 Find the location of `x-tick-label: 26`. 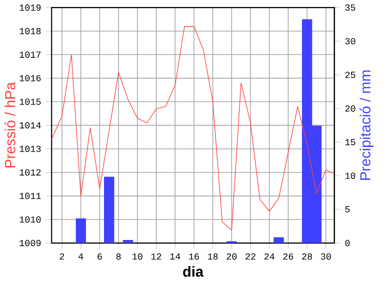

x-tick-label: 26 is located at coordinates (288, 257).